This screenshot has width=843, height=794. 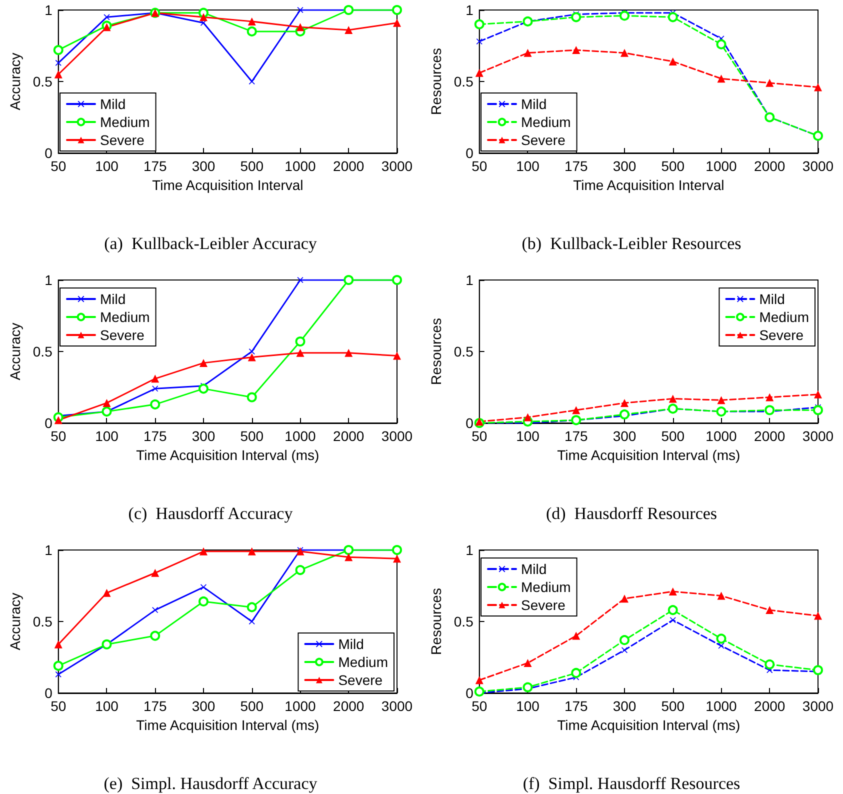 What do you see at coordinates (211, 783) in the screenshot?
I see `text: (e) Simpl. Hausdorff Accuracy` at bounding box center [211, 783].